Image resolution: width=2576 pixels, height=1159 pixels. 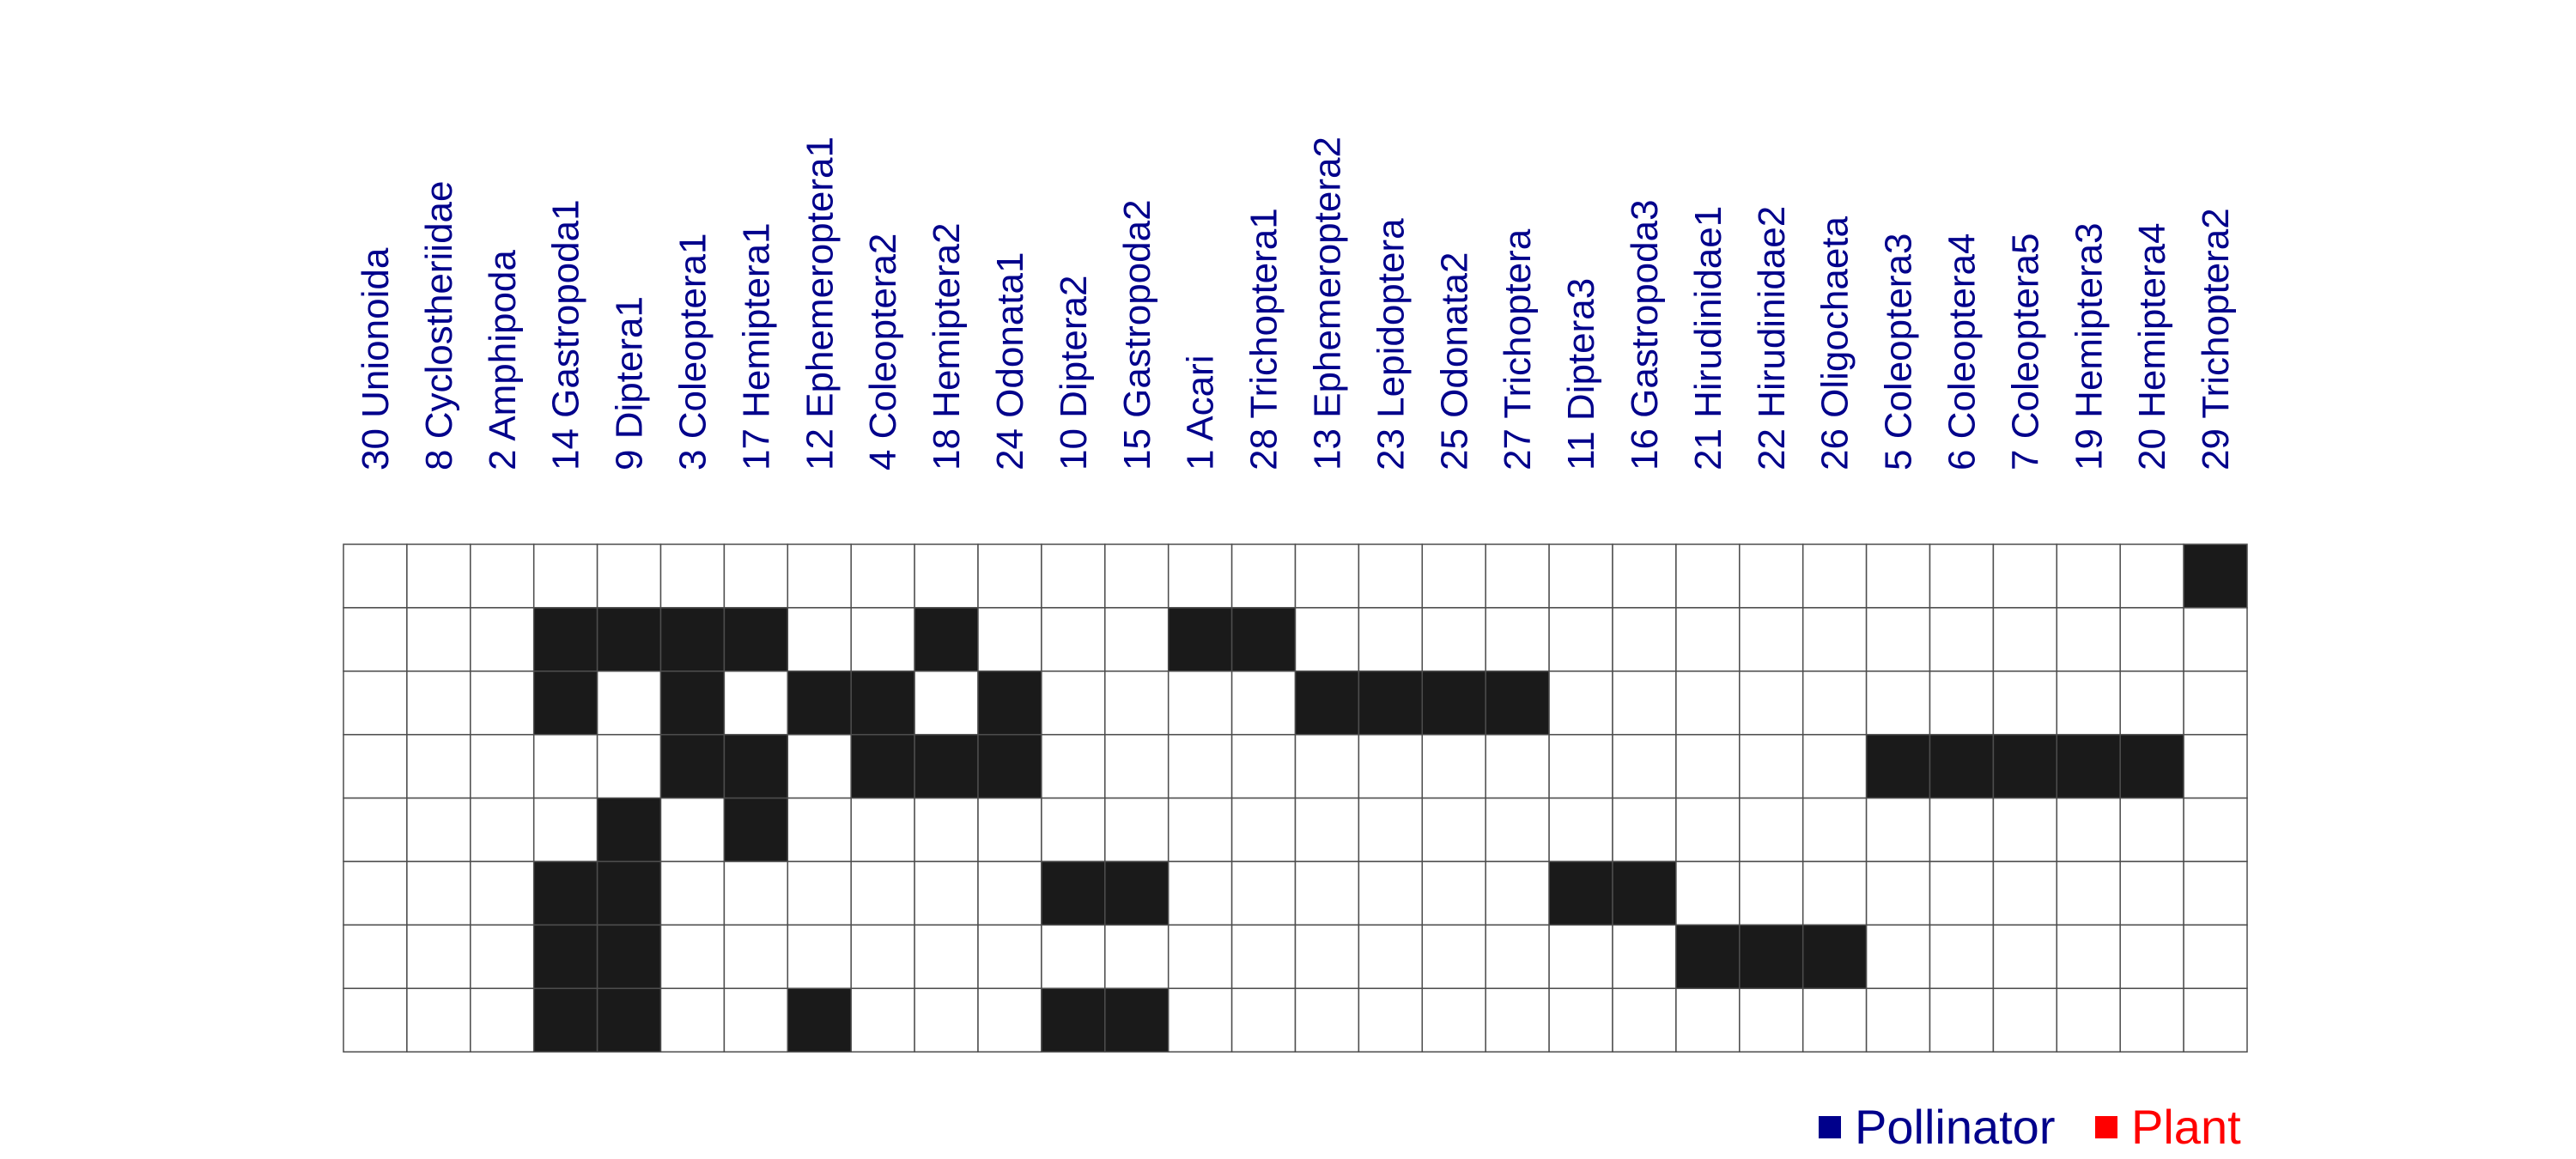 What do you see at coordinates (2186, 1127) in the screenshot?
I see `legend-plant-label: Plant` at bounding box center [2186, 1127].